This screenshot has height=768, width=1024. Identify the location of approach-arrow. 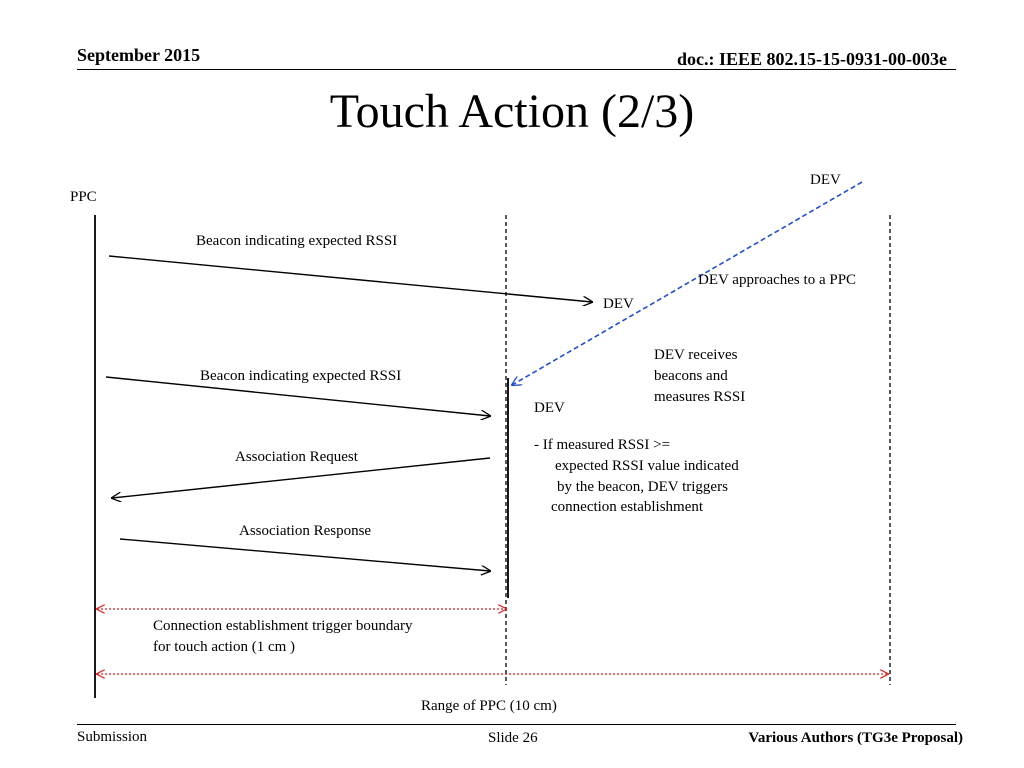
(687, 283).